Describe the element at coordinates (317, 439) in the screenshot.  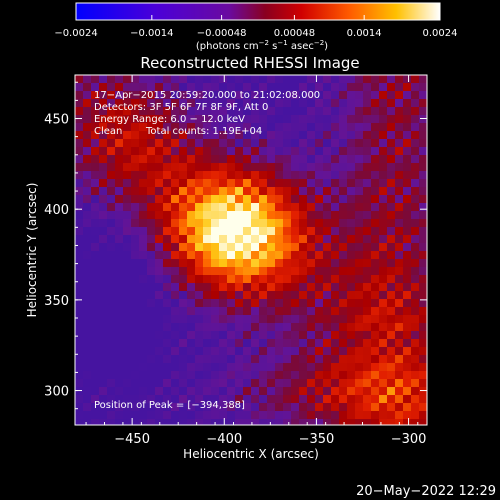
I see `x-tick-label: −350` at that location.